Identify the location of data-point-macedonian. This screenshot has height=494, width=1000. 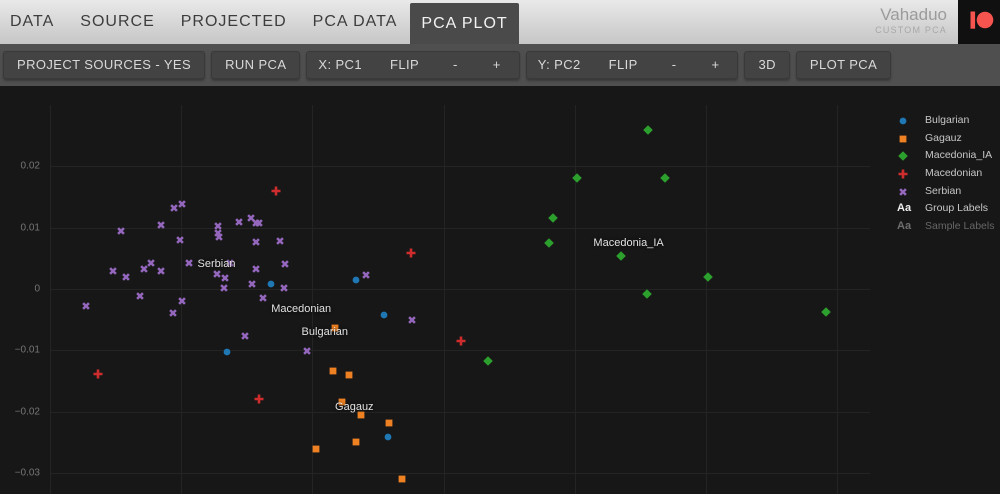
(411, 252).